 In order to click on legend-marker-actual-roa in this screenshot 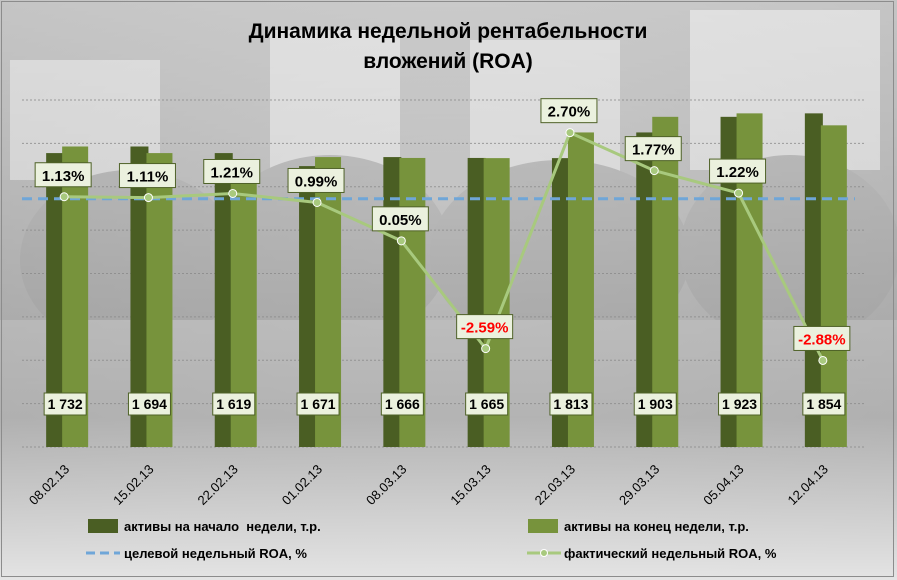, I will do `click(544, 553)`.